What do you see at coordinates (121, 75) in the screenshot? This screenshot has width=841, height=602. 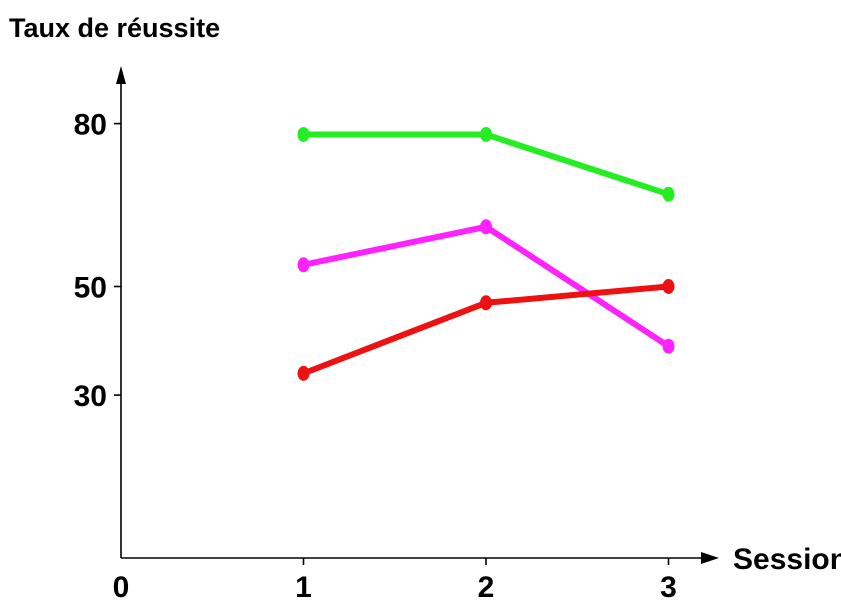 I see `y-axis-arrow` at bounding box center [121, 75].